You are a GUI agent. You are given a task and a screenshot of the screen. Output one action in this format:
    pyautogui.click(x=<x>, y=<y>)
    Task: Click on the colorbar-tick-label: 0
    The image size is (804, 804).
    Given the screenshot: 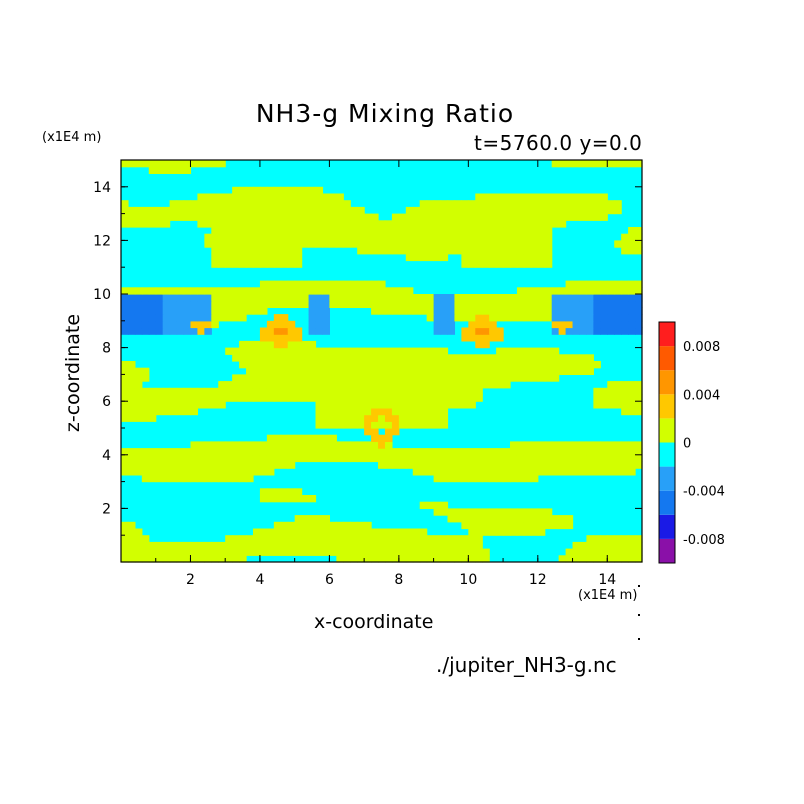 What is the action you would take?
    pyautogui.click(x=687, y=444)
    